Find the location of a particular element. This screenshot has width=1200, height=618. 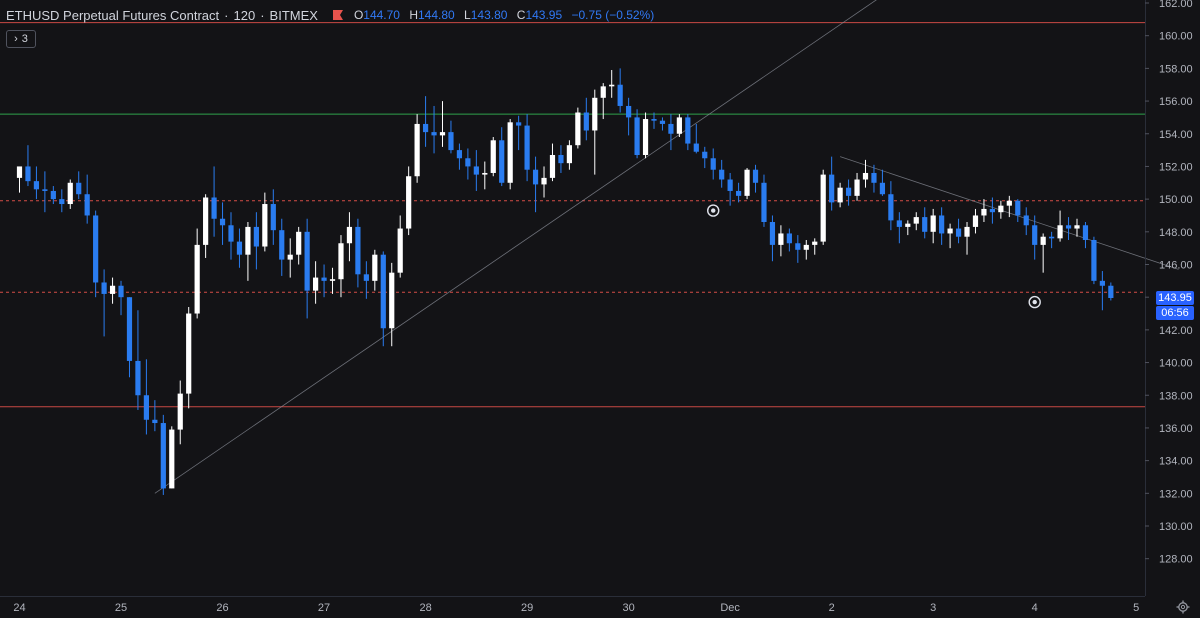

change-value: −0.75 (−0.52%) is located at coordinates (613, 15).